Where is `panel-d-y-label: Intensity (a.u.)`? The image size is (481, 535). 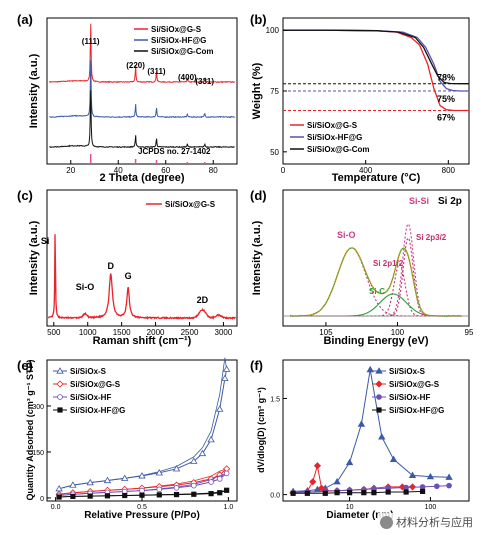 panel-d-y-label: Intensity (a.u.) is located at coordinates (257, 257).